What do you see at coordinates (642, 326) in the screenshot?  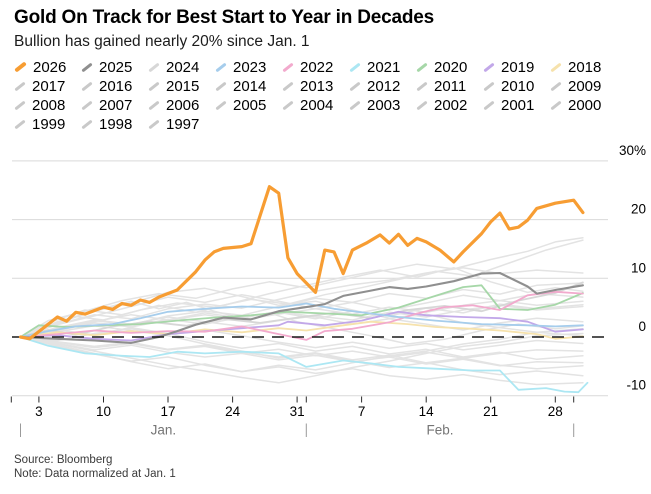 I see `y-axis-label: 0` at bounding box center [642, 326].